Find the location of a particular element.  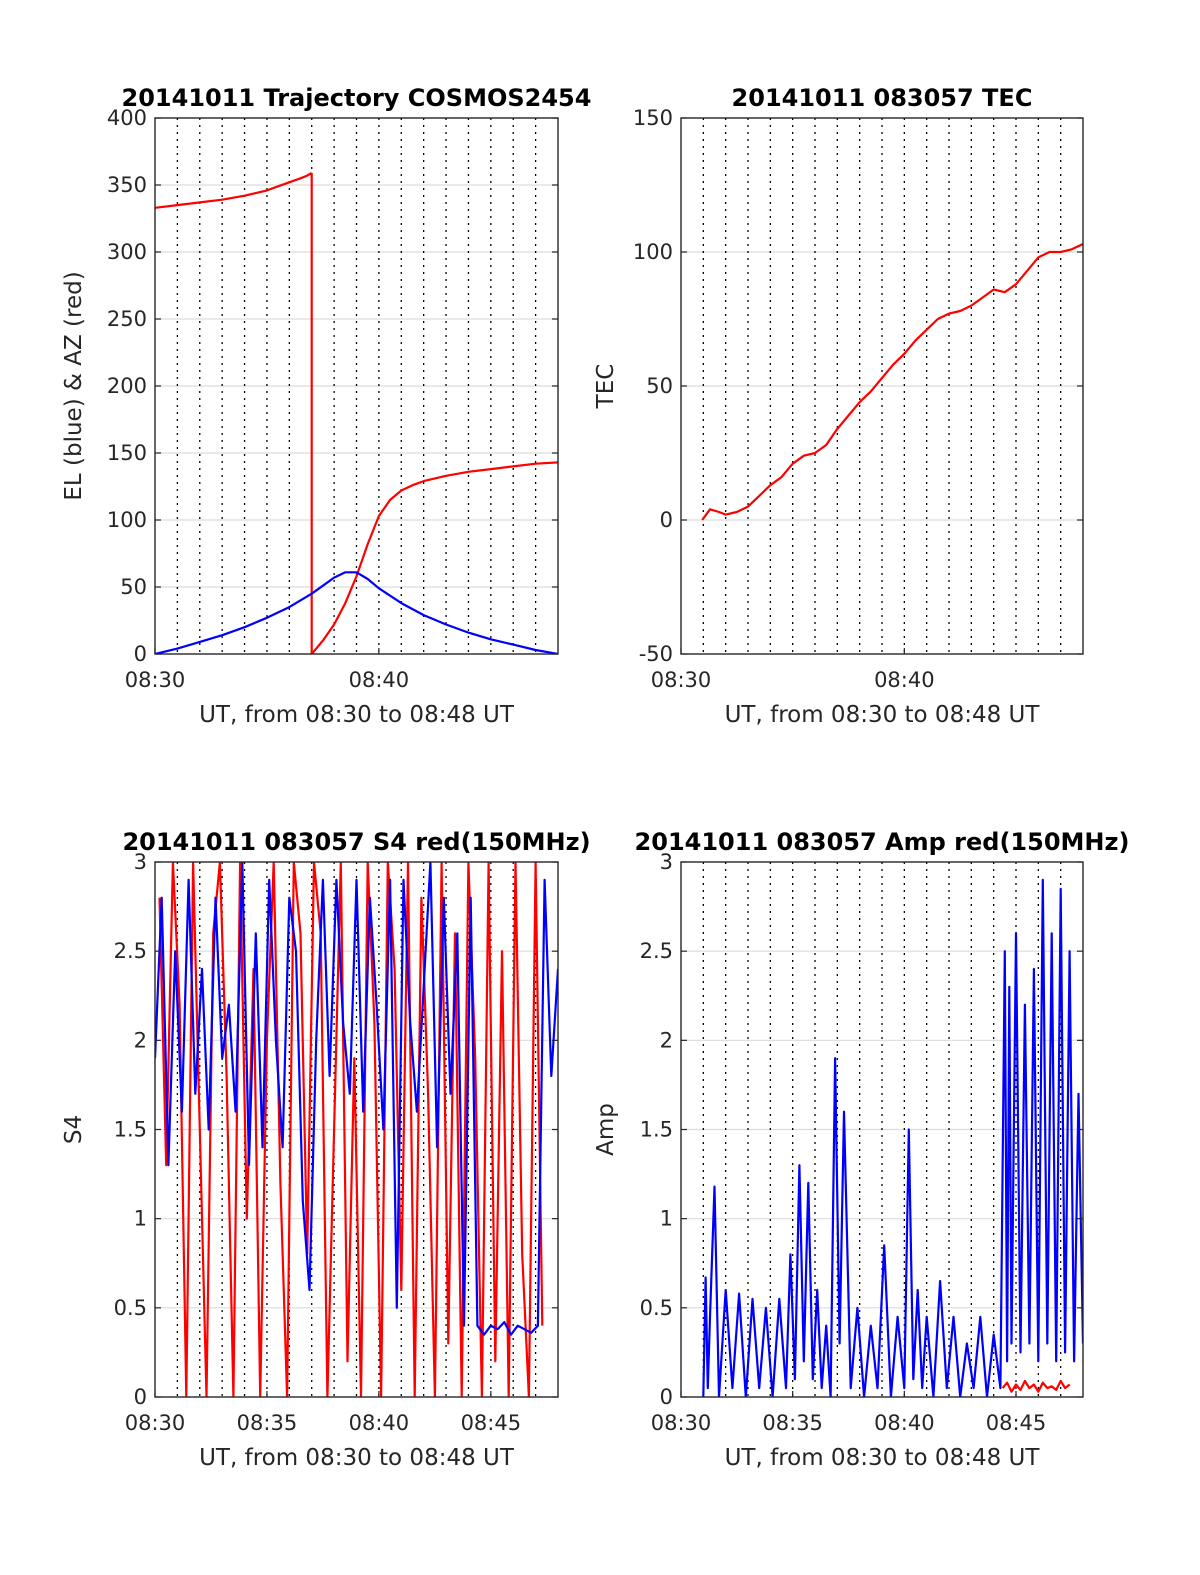

chart-title: 20141011 083057 Amp red(150MHz) is located at coordinates (882, 842).